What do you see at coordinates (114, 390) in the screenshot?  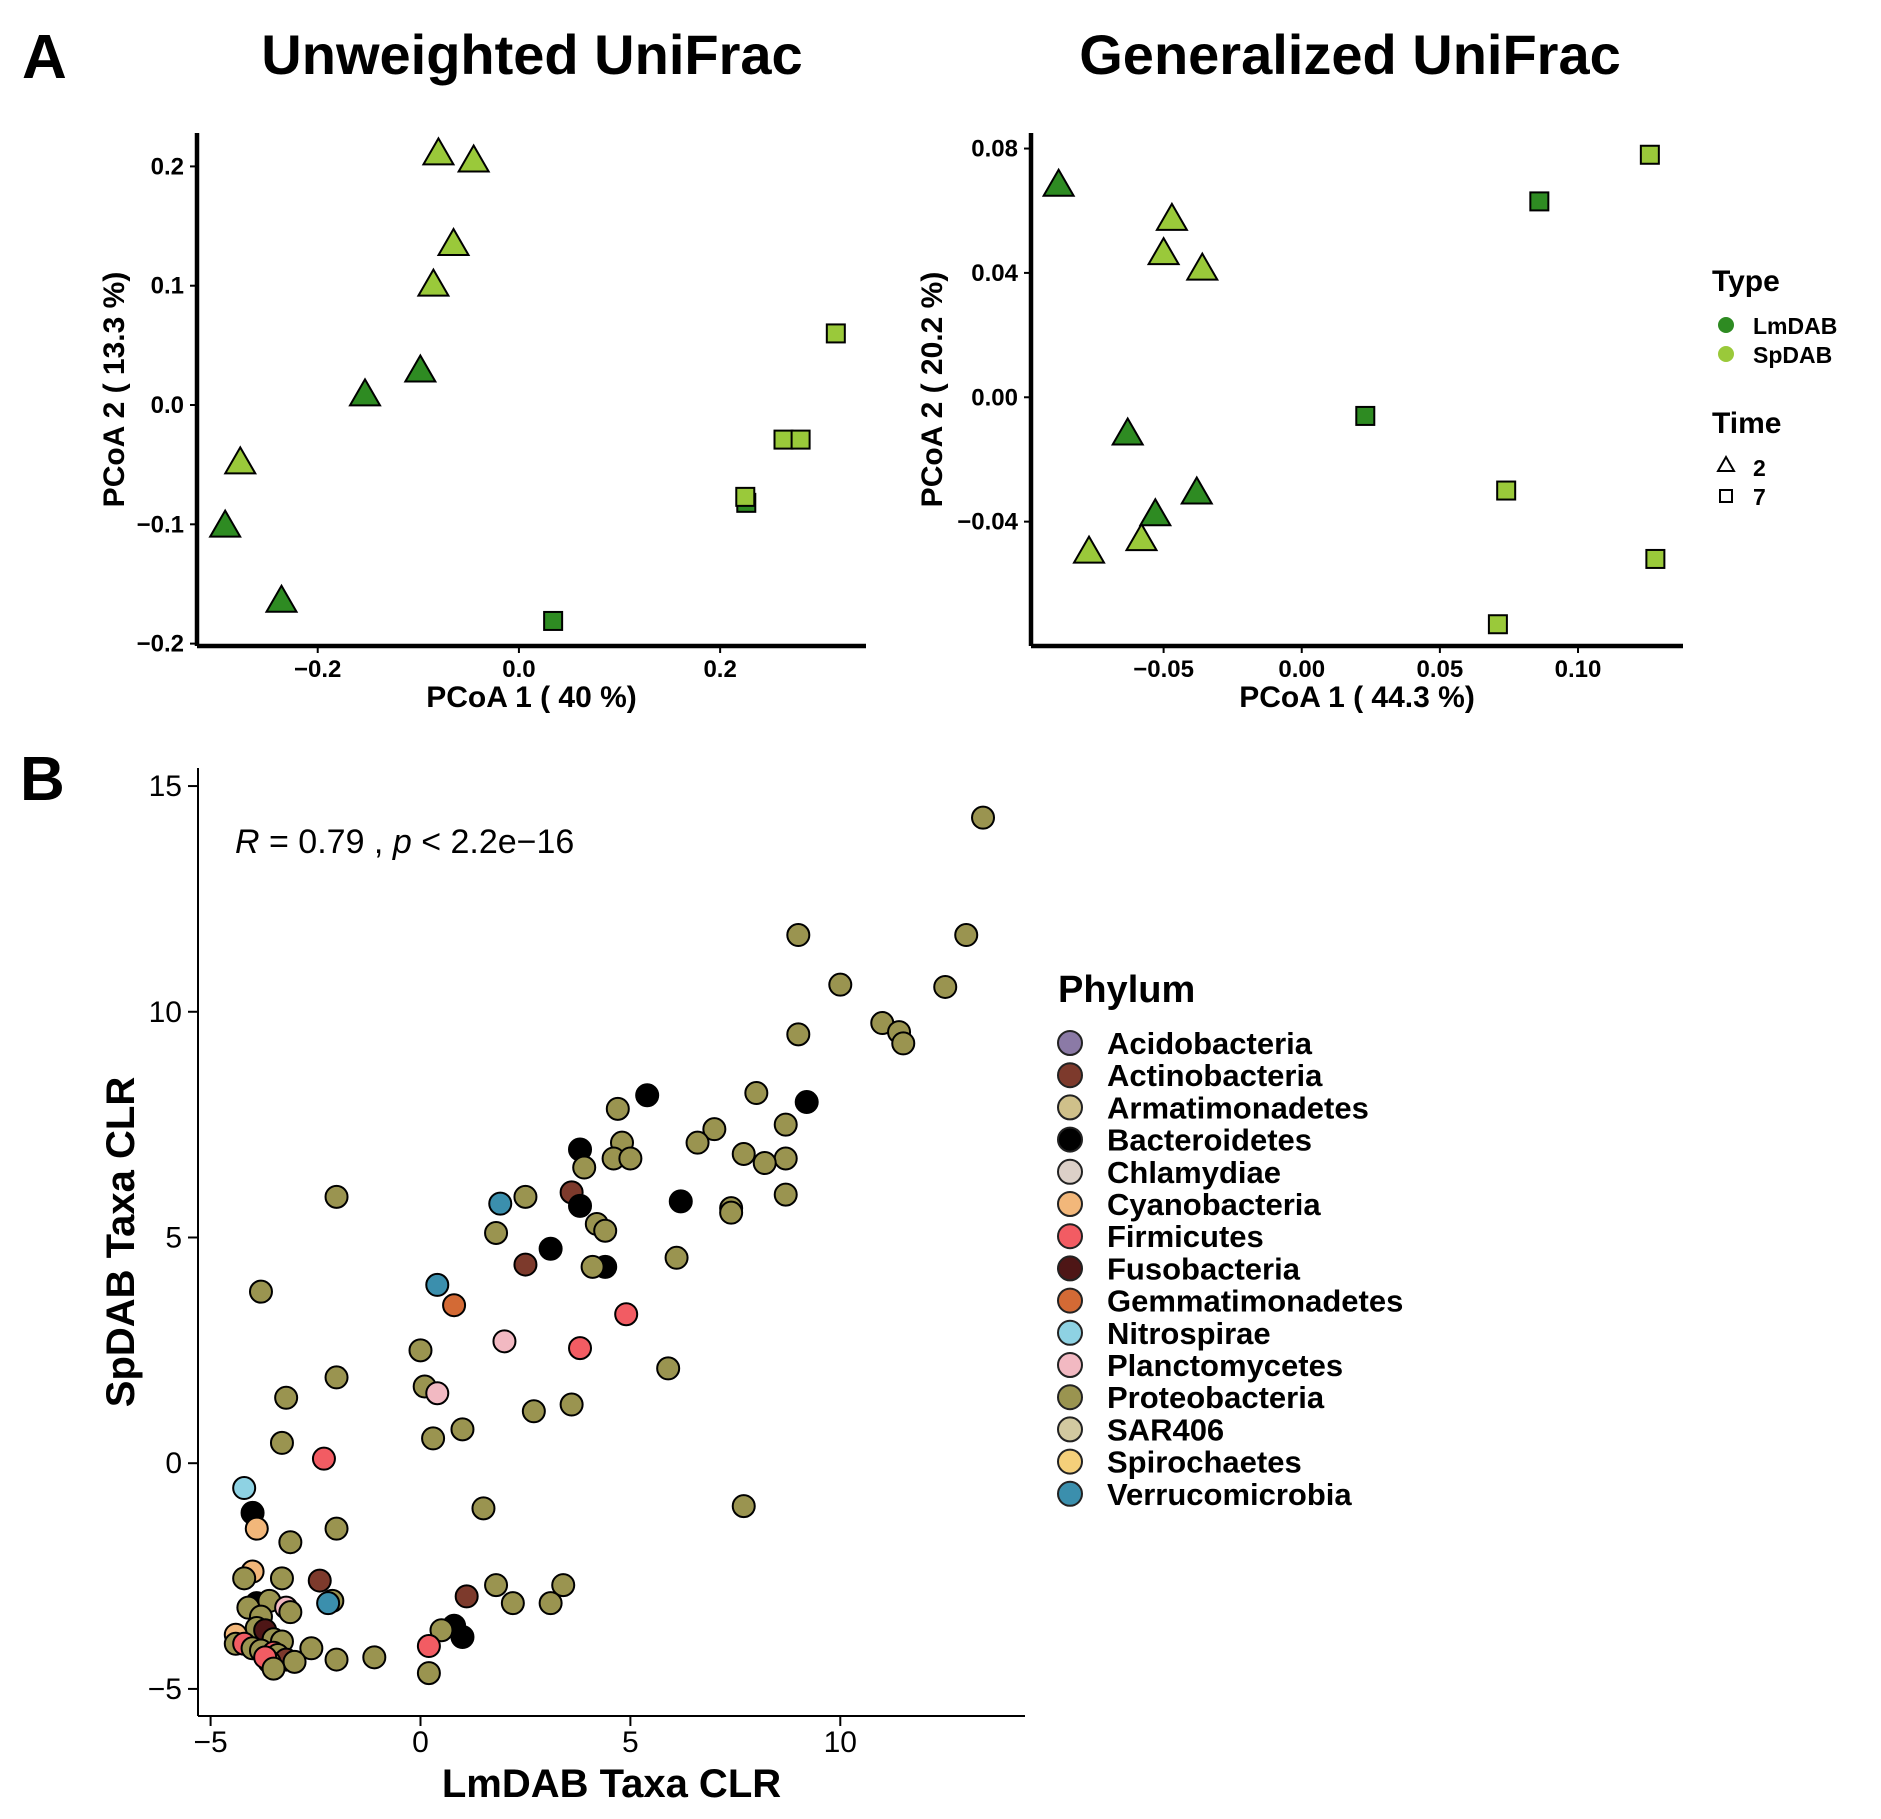 I see `unweighted-unifrac-y-axis-title: PCoA 2 ( 13.3 %)` at bounding box center [114, 390].